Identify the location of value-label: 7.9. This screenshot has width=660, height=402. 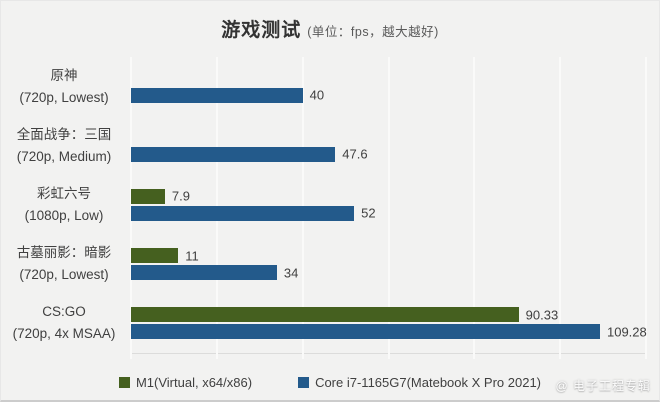
(180, 196).